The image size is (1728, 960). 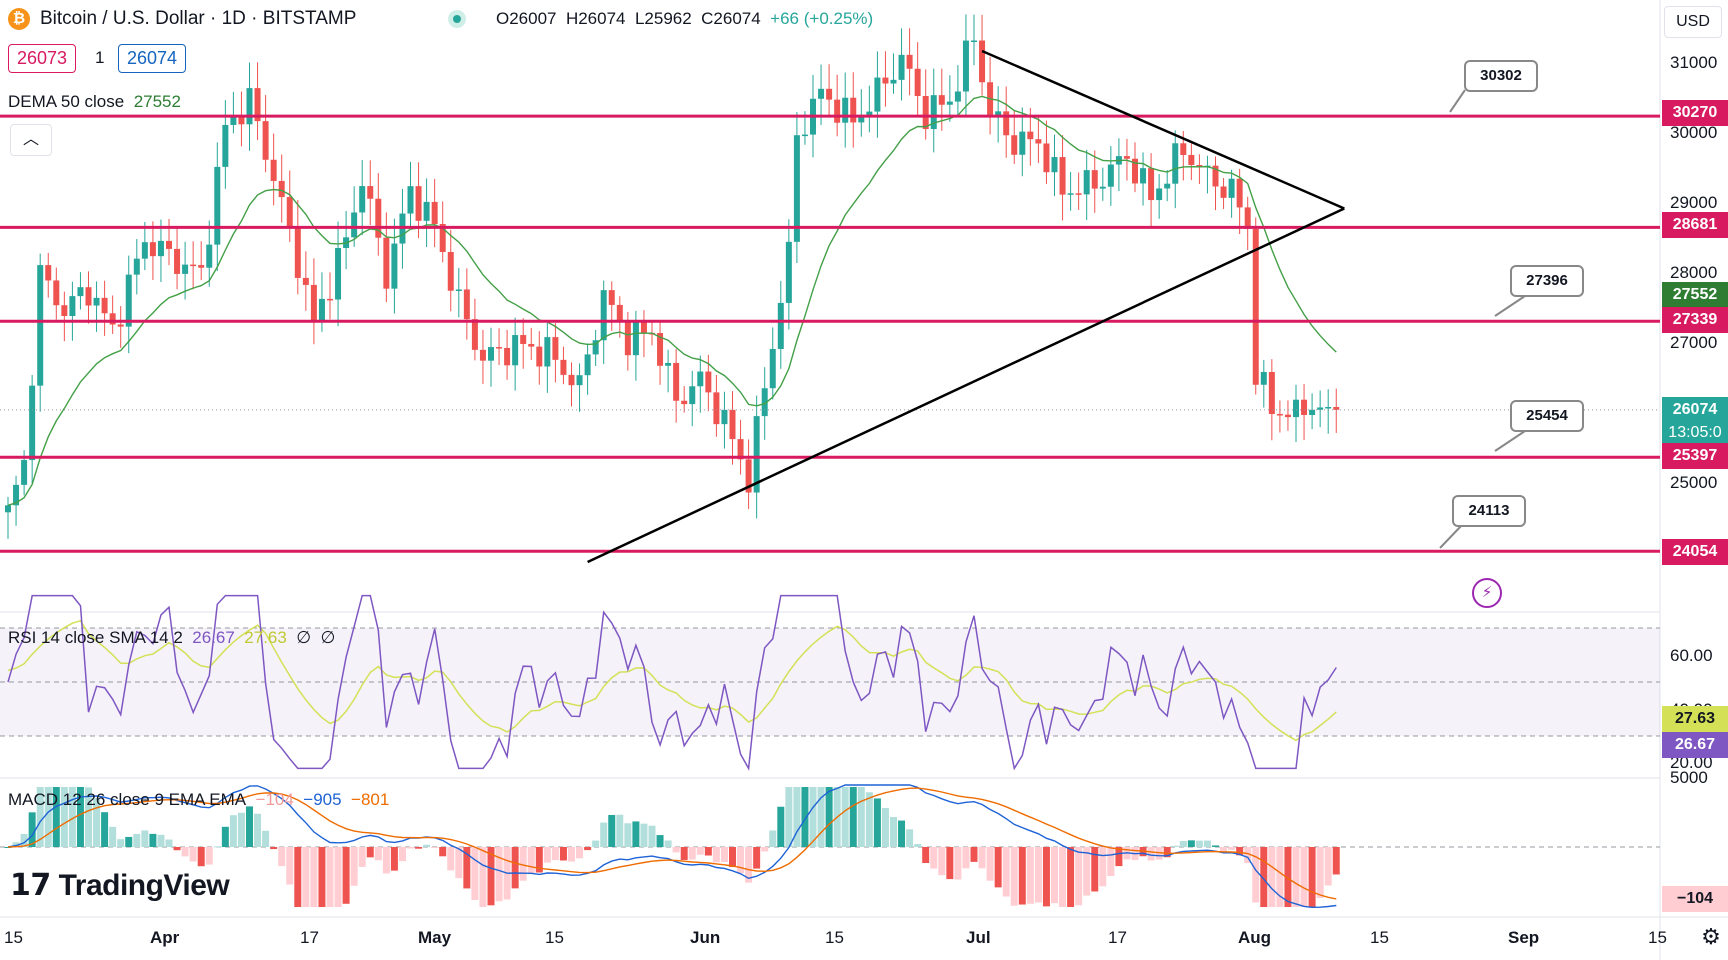 What do you see at coordinates (1489, 511) in the screenshot?
I see `price-callout: 24113` at bounding box center [1489, 511].